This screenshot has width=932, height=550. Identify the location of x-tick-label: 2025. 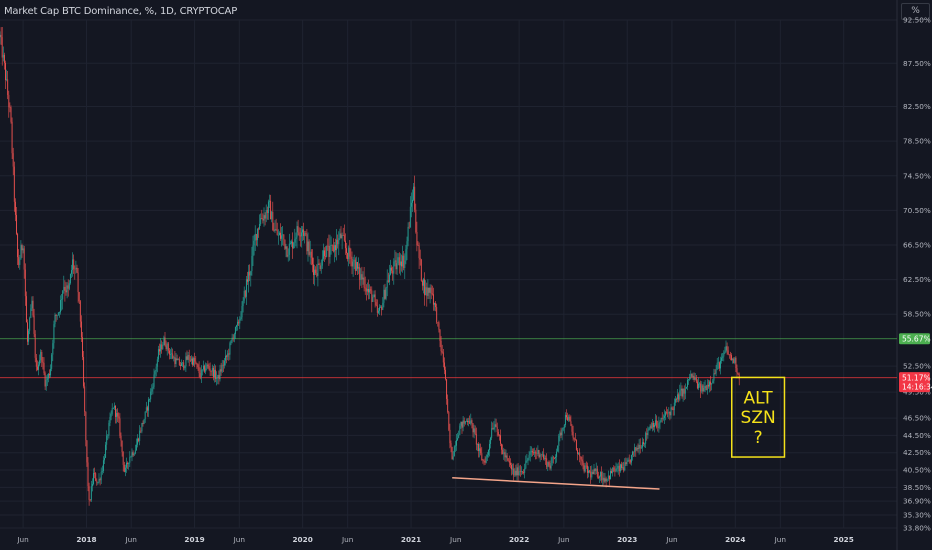
(844, 539).